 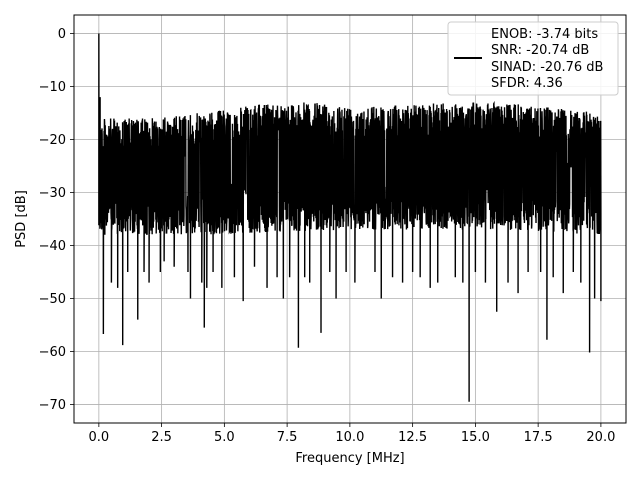 I want to click on x-axis-label: Frequency [MHz], so click(x=349, y=458).